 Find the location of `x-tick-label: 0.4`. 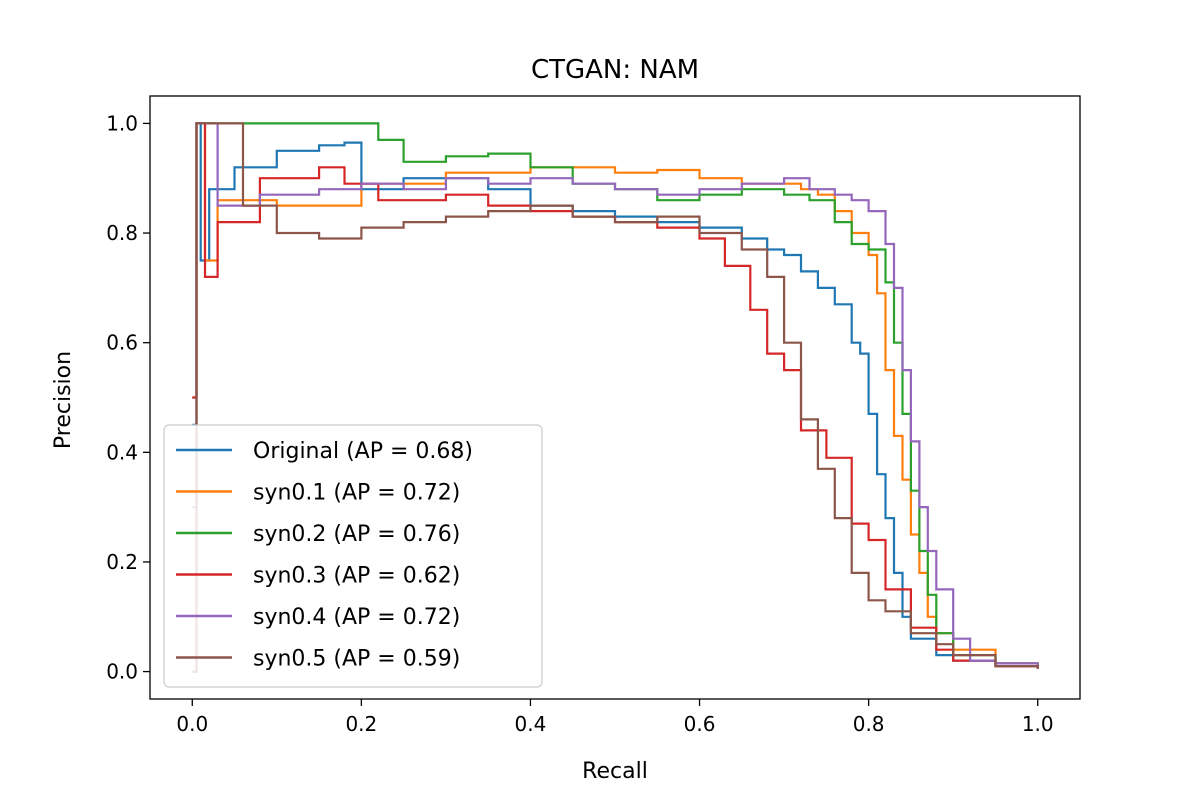

x-tick-label: 0.4 is located at coordinates (531, 724).